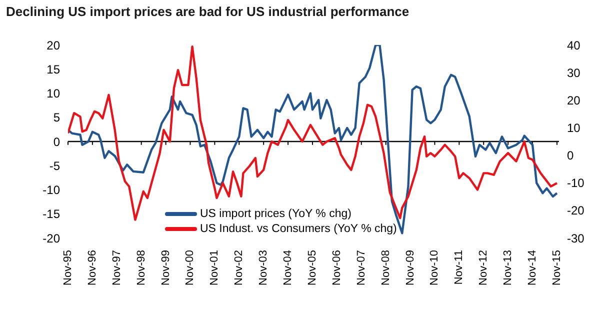  Describe the element at coordinates (576, 238) in the screenshot. I see `y2-tick-label: -30` at that location.